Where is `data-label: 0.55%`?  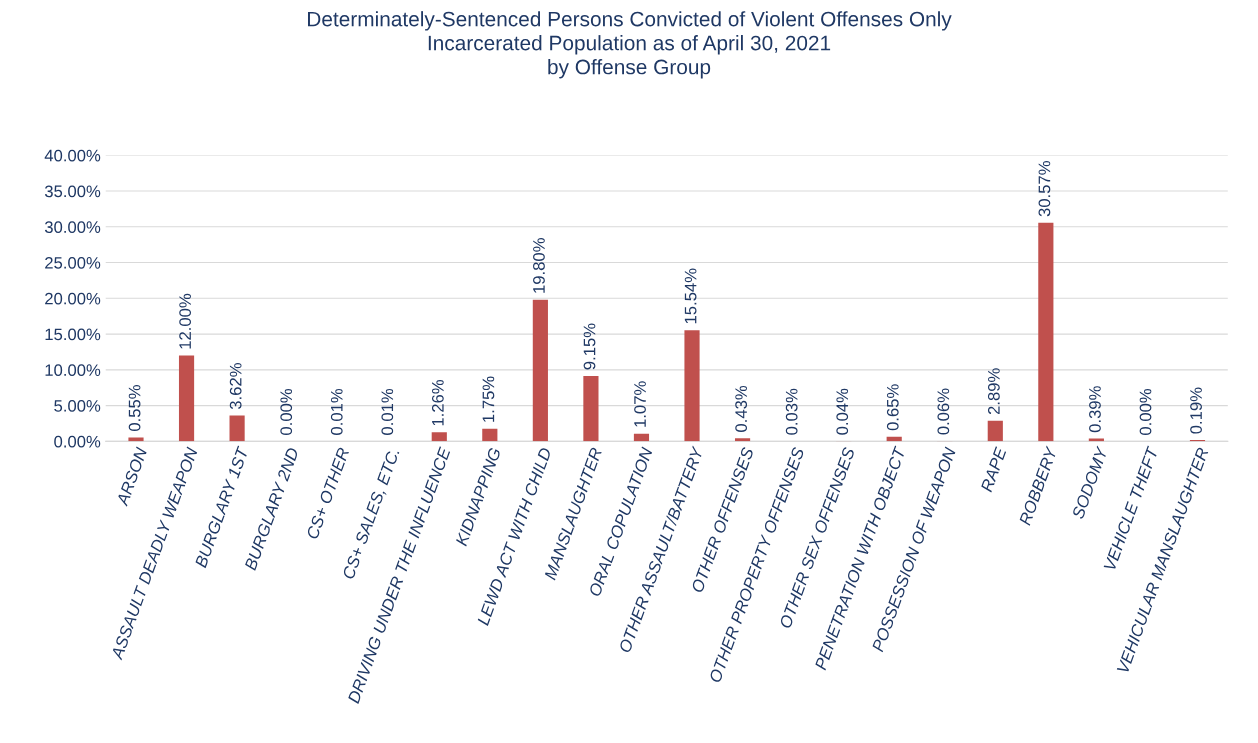 data-label: 0.55% is located at coordinates (134, 408).